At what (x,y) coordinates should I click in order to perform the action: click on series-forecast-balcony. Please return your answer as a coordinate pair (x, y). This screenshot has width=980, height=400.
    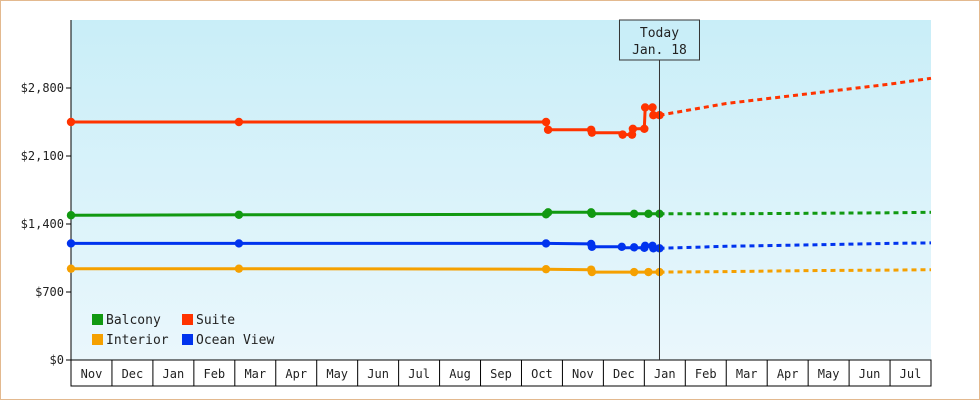
    Looking at the image, I should click on (795, 213).